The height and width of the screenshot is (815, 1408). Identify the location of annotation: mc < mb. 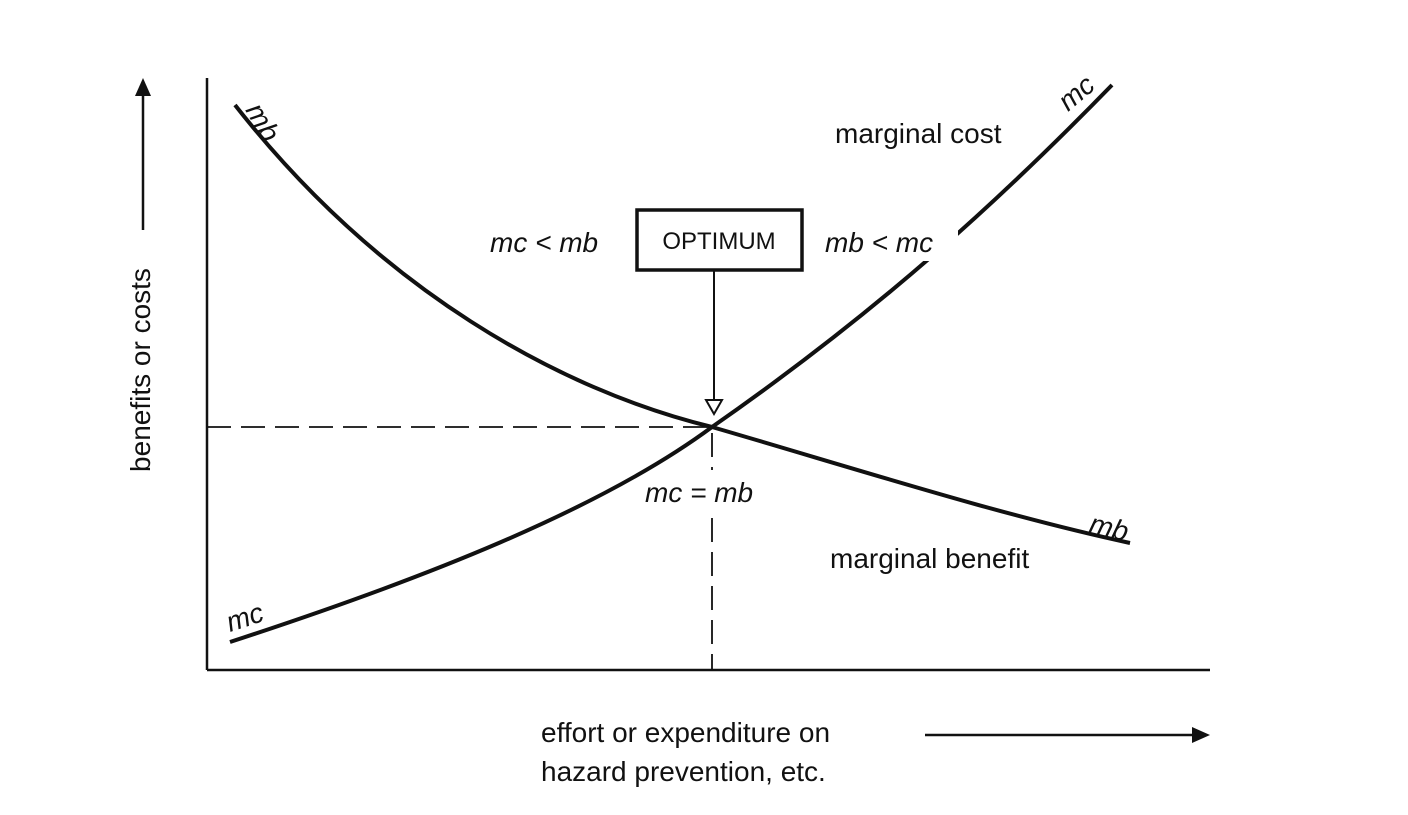
(544, 242).